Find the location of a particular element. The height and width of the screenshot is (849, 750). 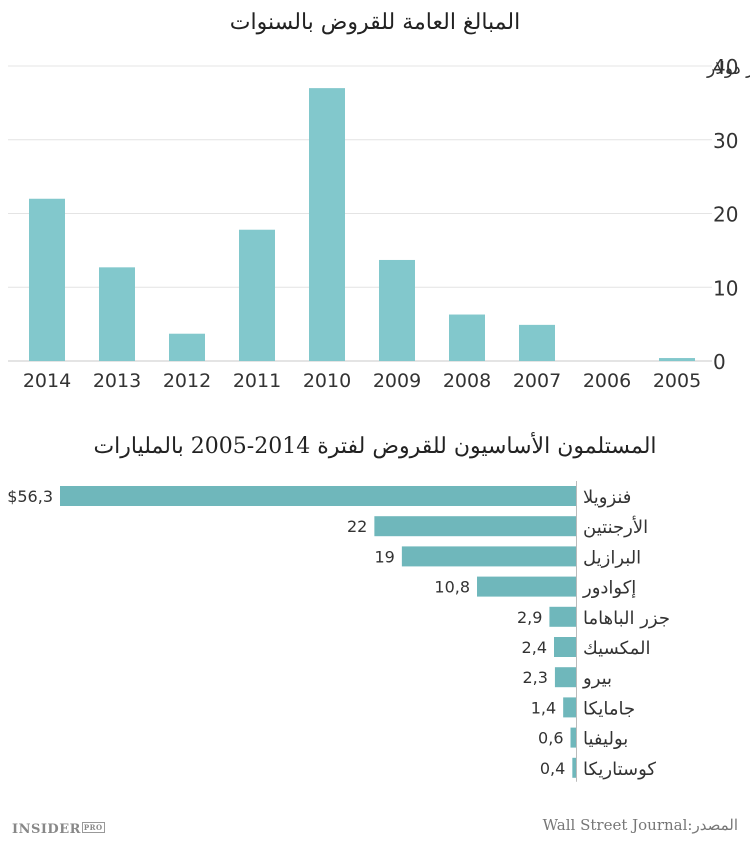

category-label: كوستاريكا is located at coordinates (619, 769).